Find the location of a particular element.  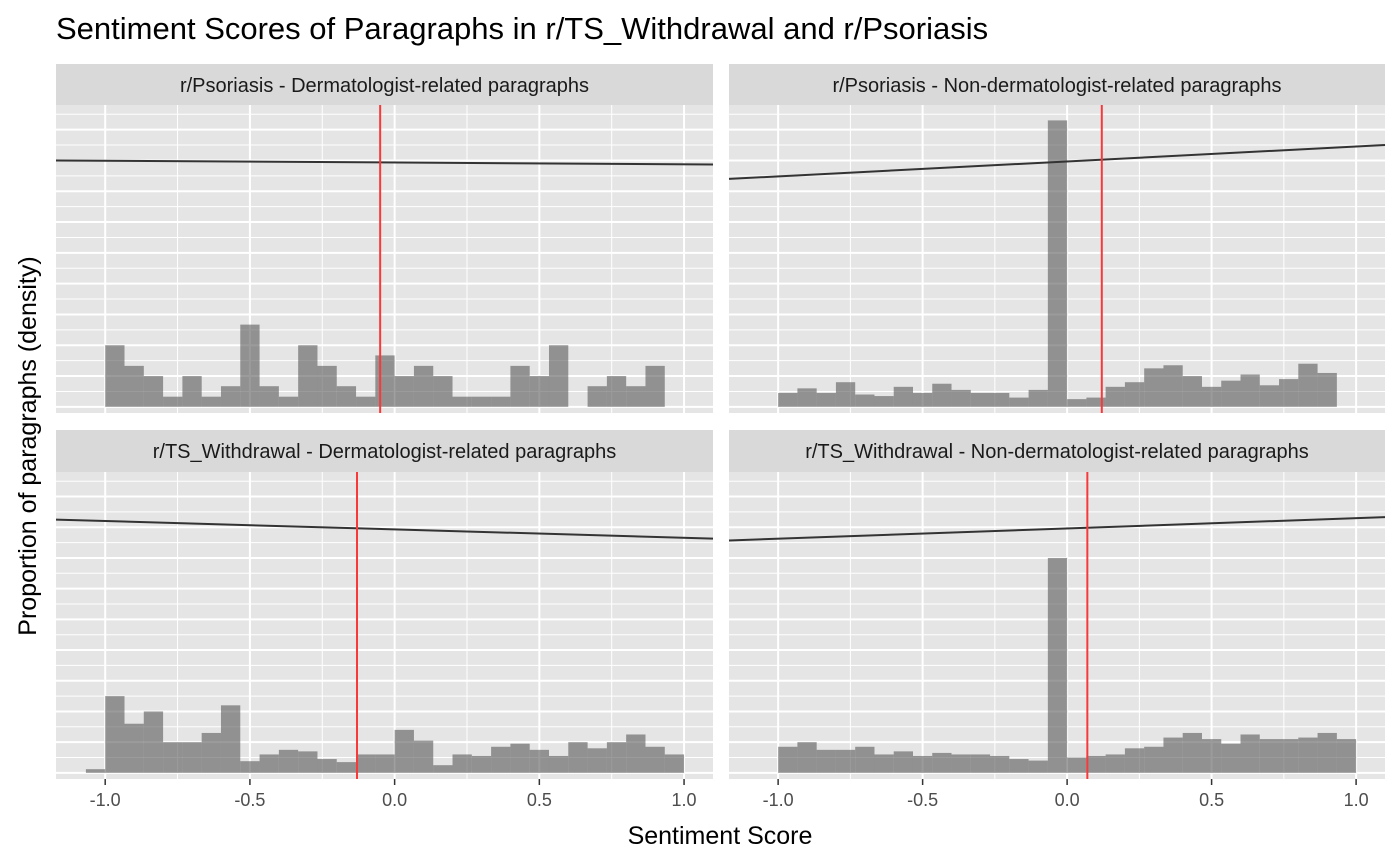

x-axis-right: -1.0 -0.5 0.0 0.5 1.0 is located at coordinates (1066, 794).